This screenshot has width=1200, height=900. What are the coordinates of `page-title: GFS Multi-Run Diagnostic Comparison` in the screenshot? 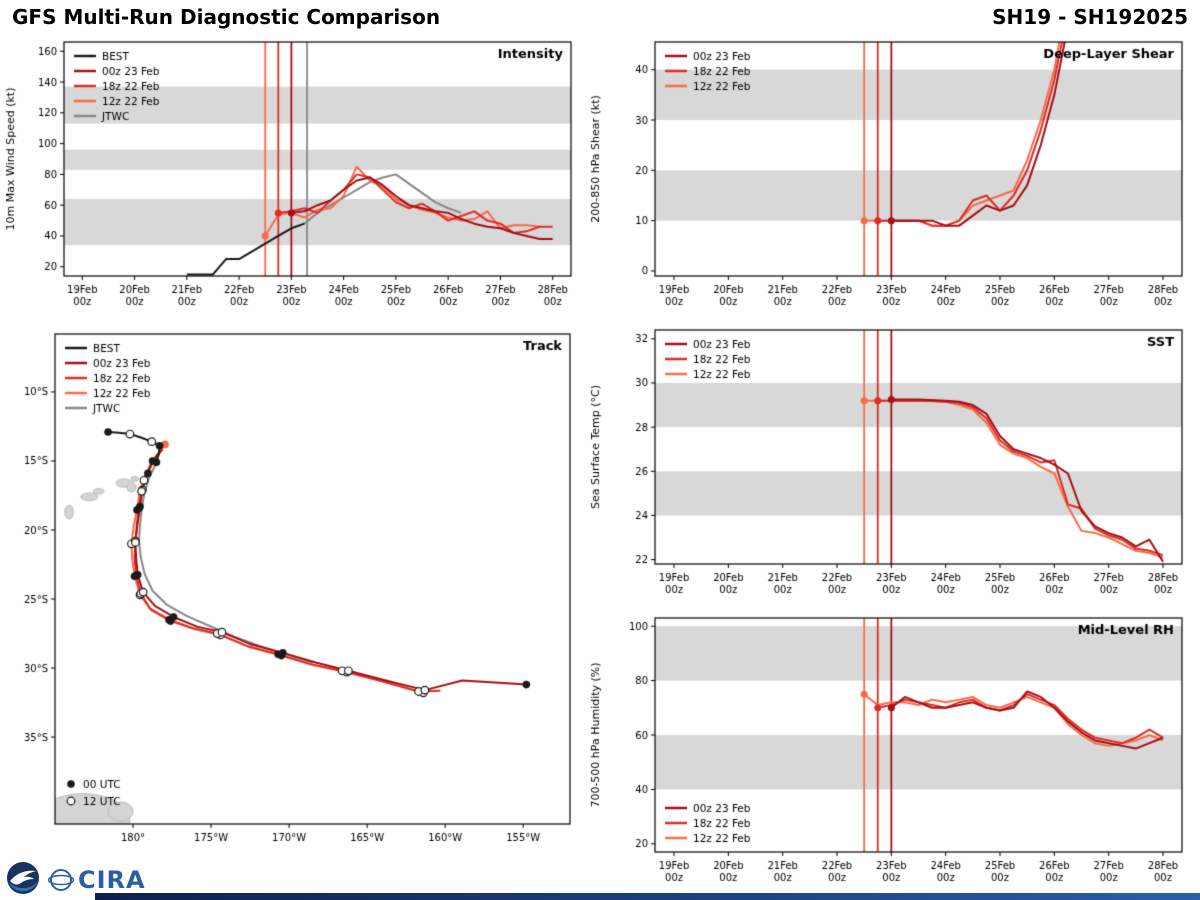 It's located at (226, 17).